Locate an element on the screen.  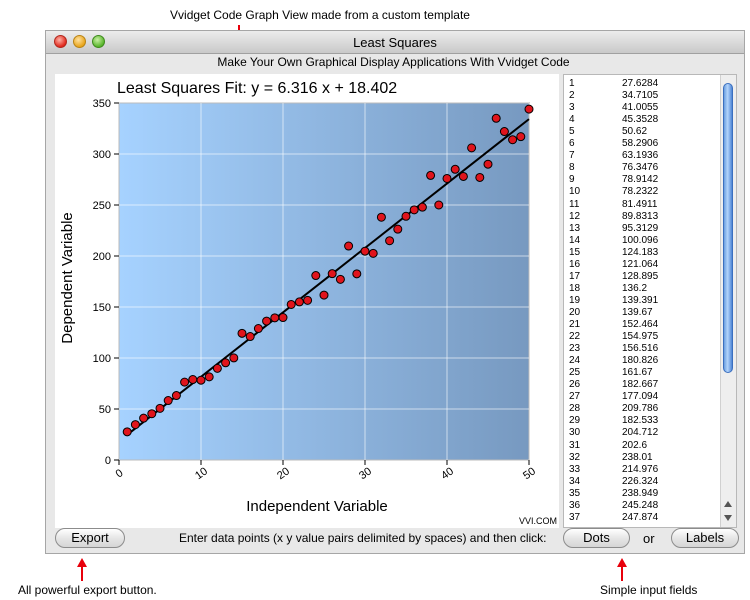
list-item-index: 37 is located at coordinates (575, 517).